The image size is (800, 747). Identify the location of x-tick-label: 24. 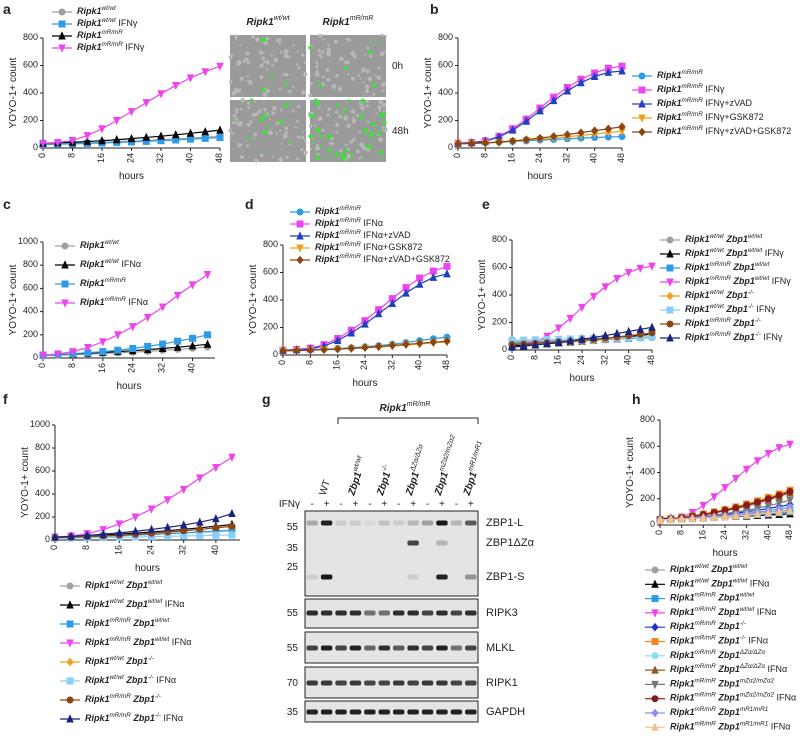
(132, 368).